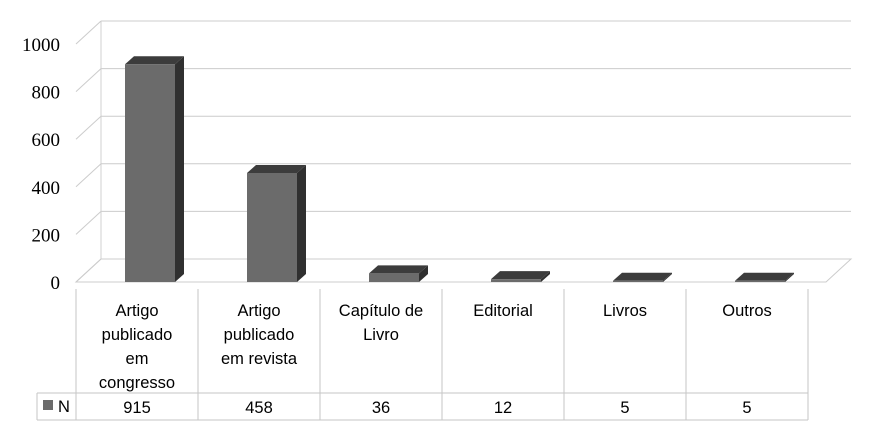  I want to click on y-tick-label: 200, so click(46, 235).